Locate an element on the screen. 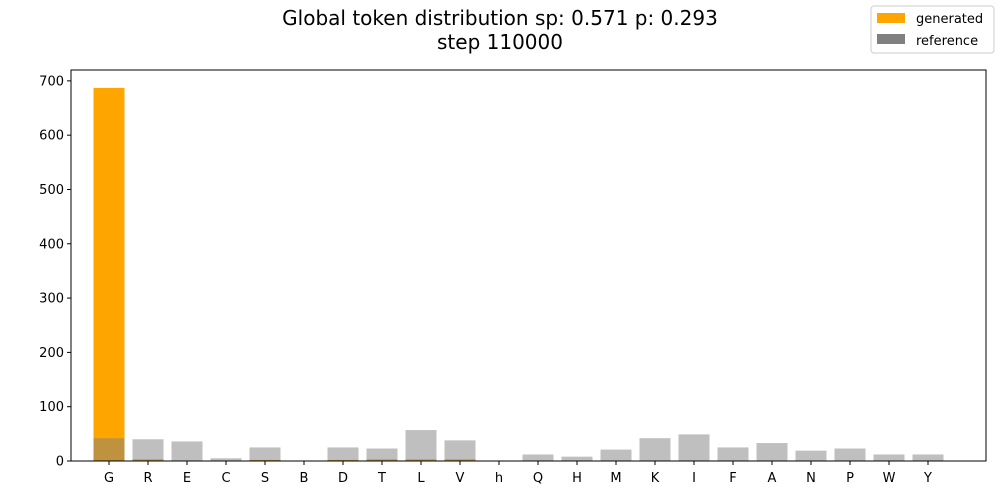 This screenshot has width=1000, height=500. x-tick-label-W: W is located at coordinates (889, 478).